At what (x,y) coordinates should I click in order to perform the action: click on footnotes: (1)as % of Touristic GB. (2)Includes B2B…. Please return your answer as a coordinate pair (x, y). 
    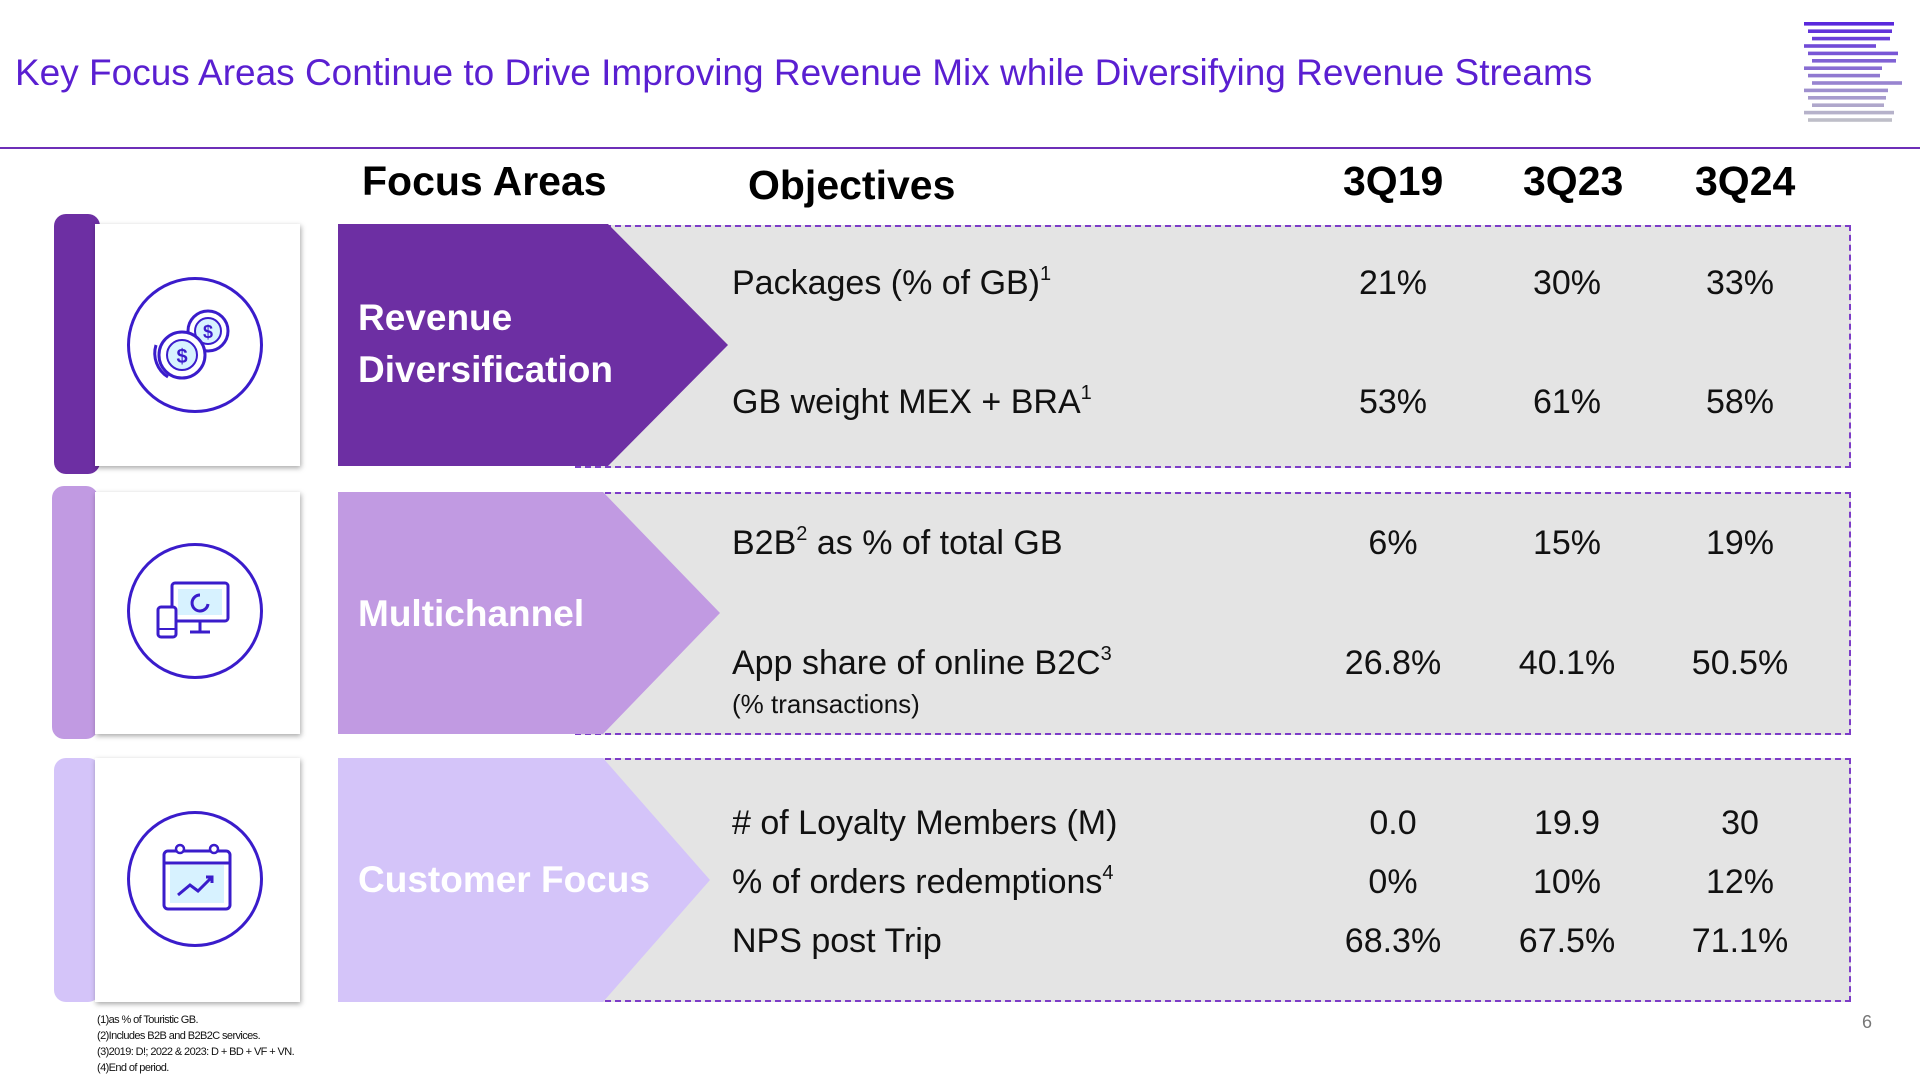
    Looking at the image, I should click on (196, 1044).